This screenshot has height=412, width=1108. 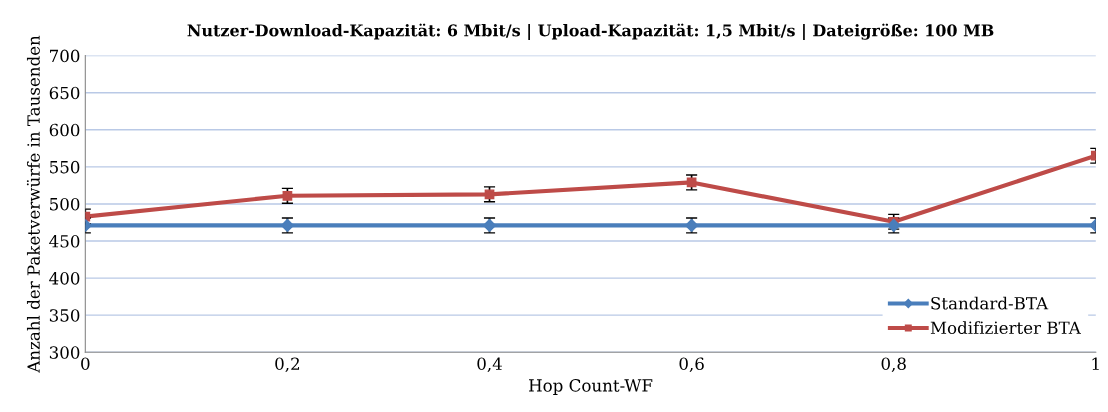 What do you see at coordinates (287, 365) in the screenshot?
I see `x-tick-label: 0,2` at bounding box center [287, 365].